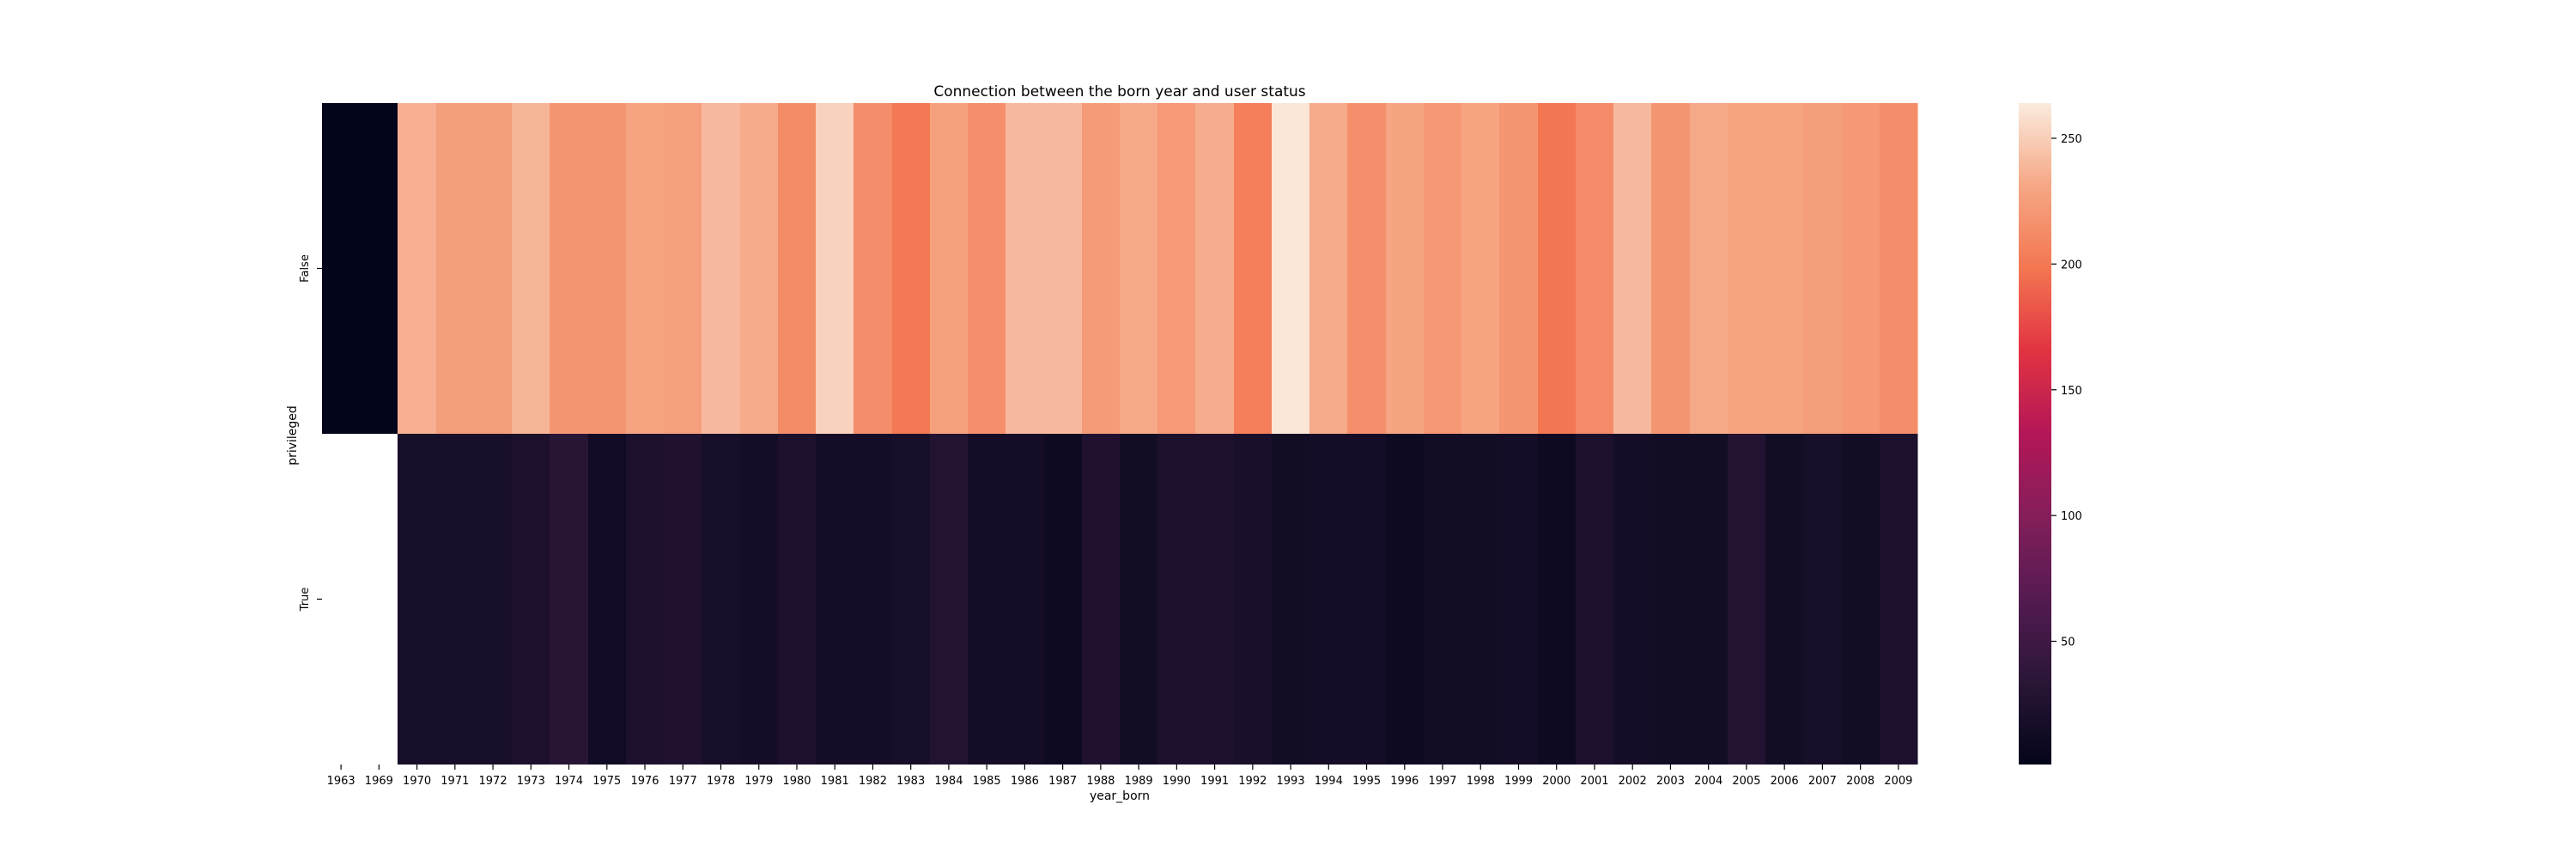  Describe the element at coordinates (721, 781) in the screenshot. I see `x-tick-label: 1978` at that location.